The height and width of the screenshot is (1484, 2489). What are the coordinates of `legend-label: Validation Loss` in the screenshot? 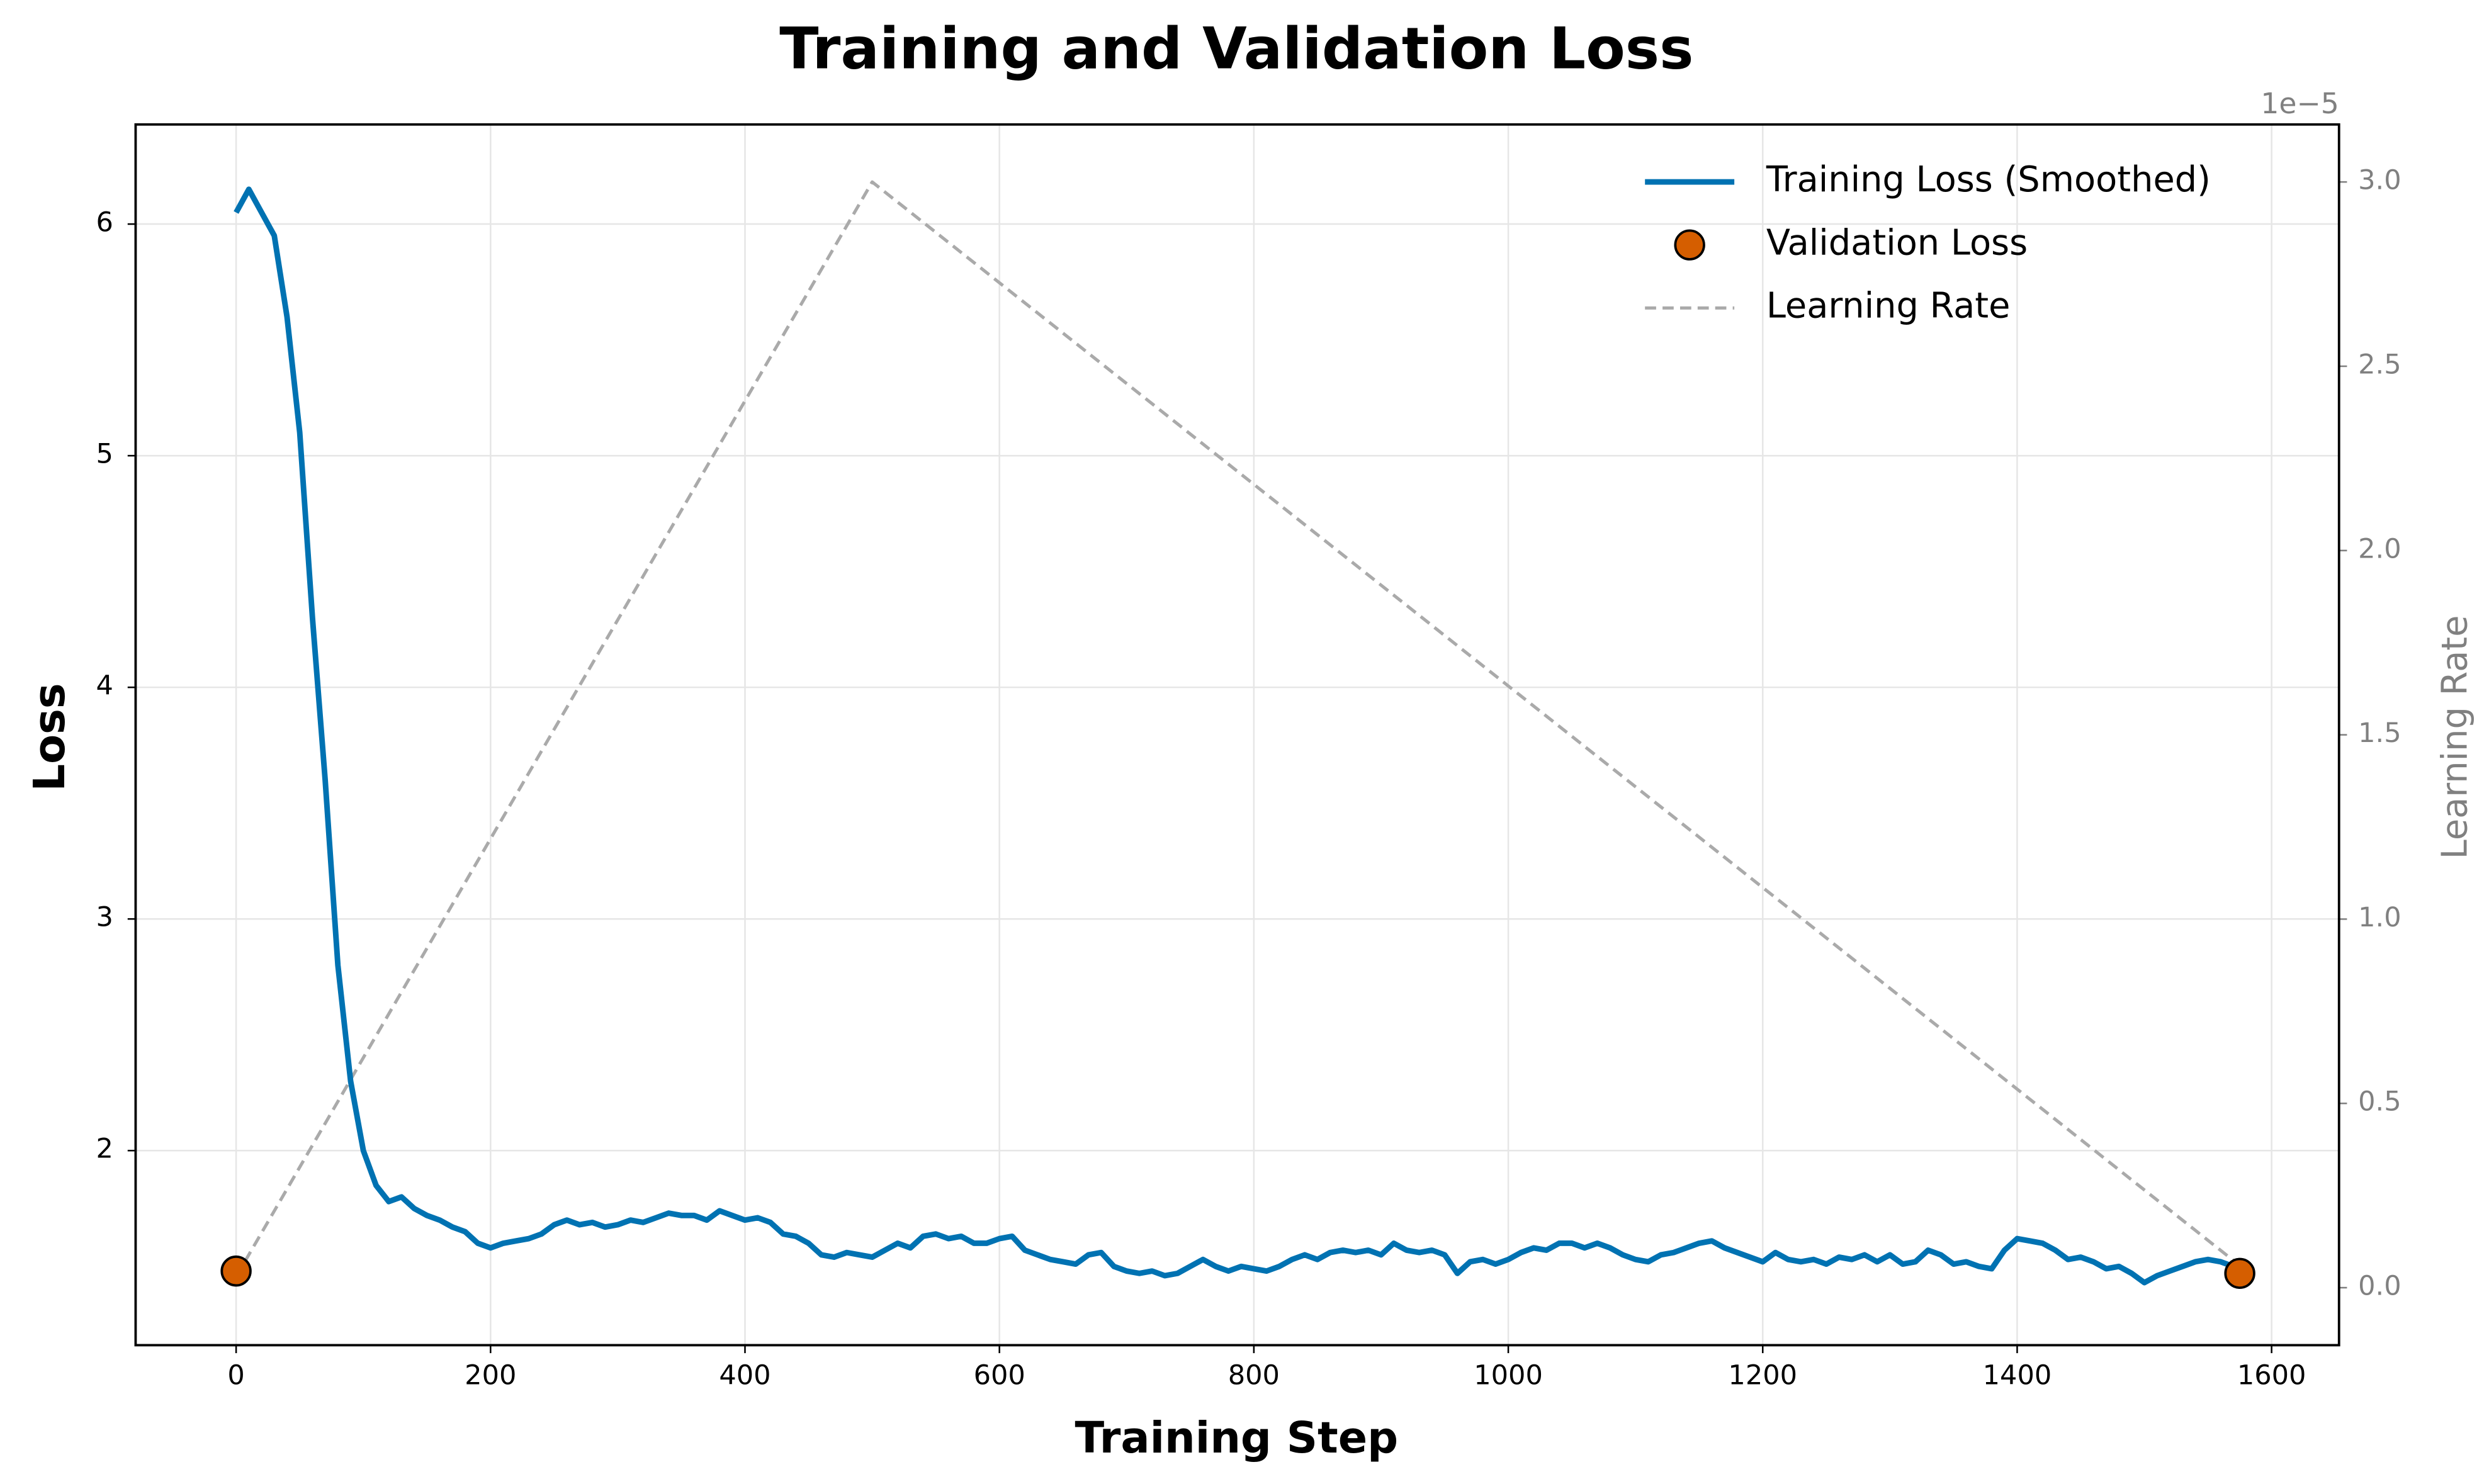 It's located at (1897, 242).